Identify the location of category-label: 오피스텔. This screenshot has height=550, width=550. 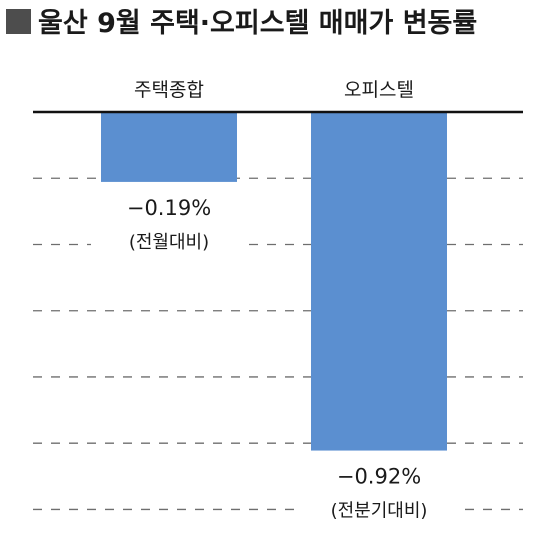
(379, 90).